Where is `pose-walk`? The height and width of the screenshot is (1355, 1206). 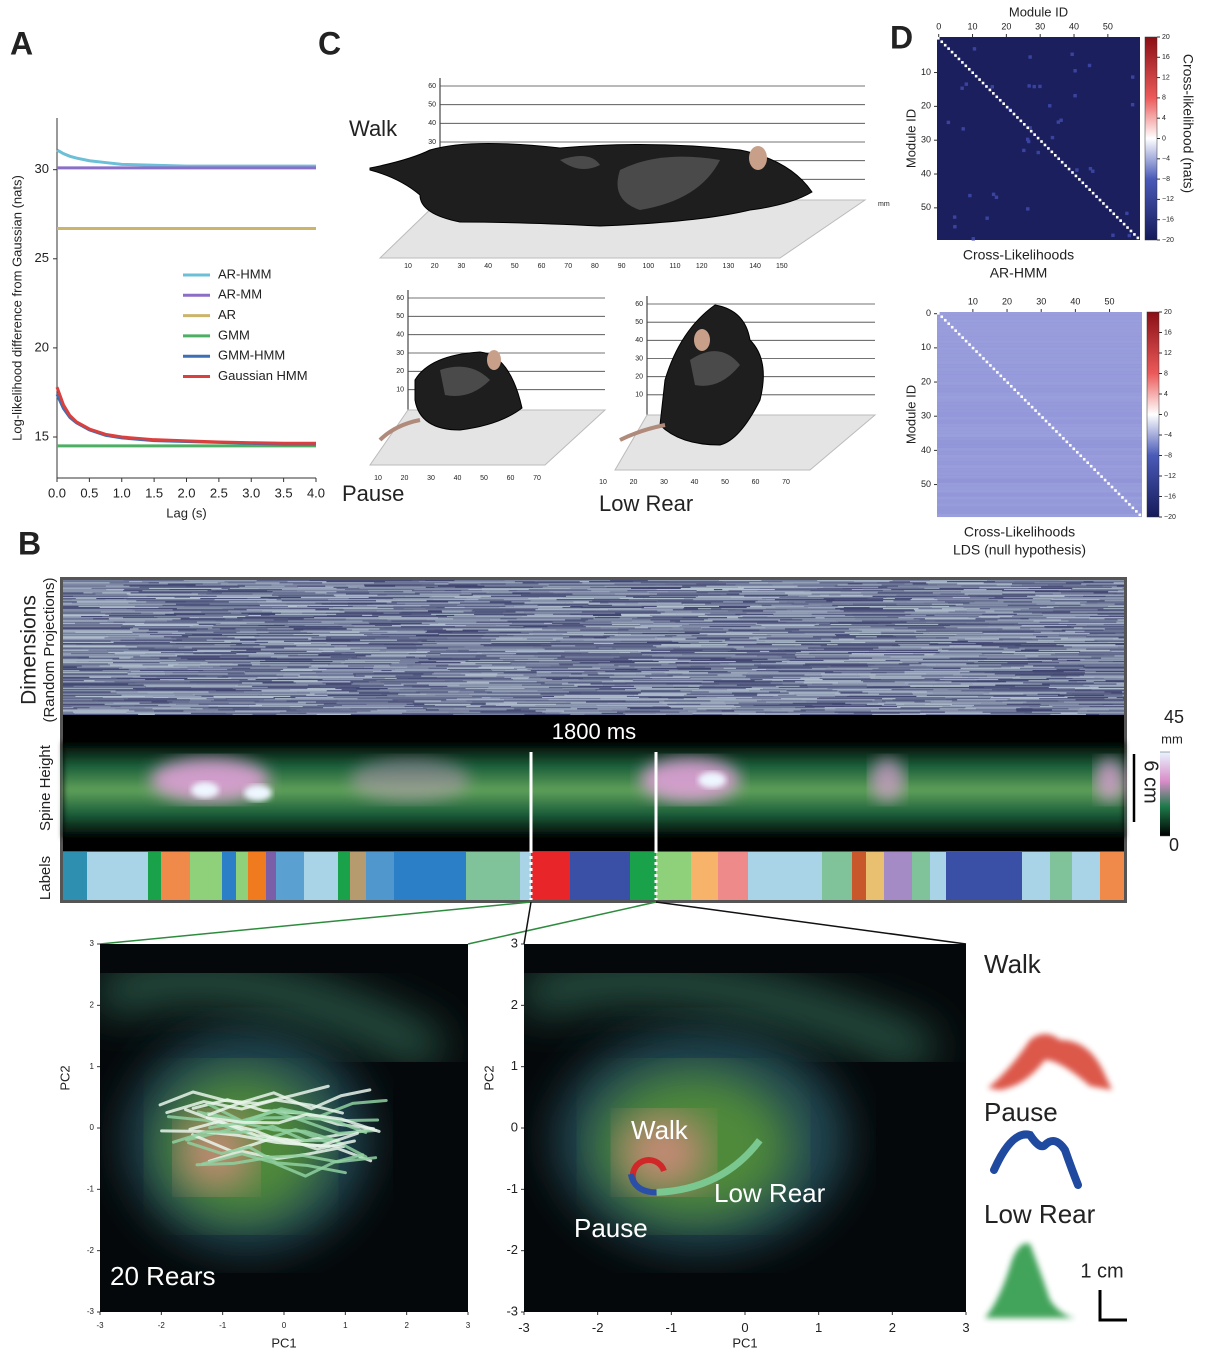
pose-walk is located at coordinates (1050, 1062).